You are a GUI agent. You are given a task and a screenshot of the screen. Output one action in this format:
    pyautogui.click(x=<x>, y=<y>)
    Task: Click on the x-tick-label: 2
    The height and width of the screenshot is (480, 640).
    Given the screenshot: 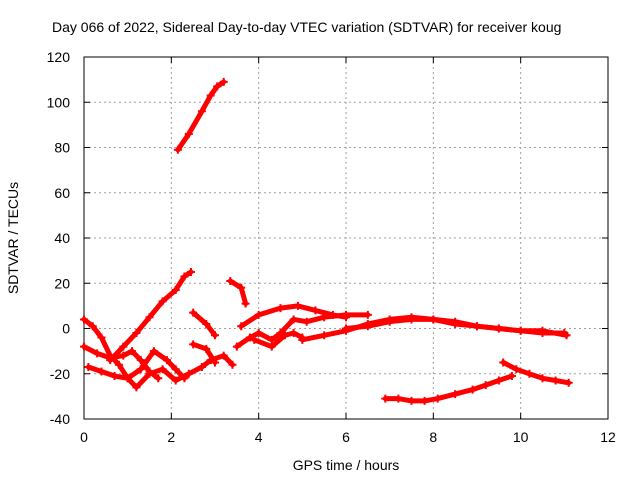 What is the action you would take?
    pyautogui.click(x=171, y=437)
    